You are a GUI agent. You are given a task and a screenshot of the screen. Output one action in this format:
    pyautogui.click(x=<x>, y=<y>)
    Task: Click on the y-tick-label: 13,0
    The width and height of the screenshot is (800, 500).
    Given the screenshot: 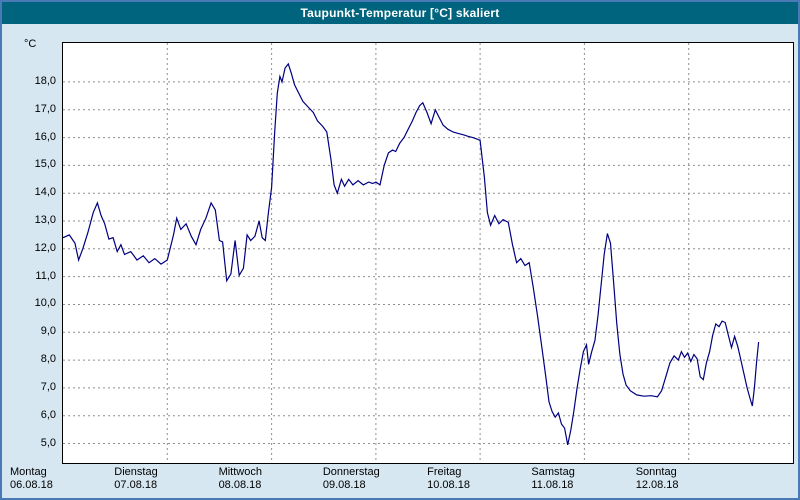 What is the action you would take?
    pyautogui.click(x=45, y=220)
    